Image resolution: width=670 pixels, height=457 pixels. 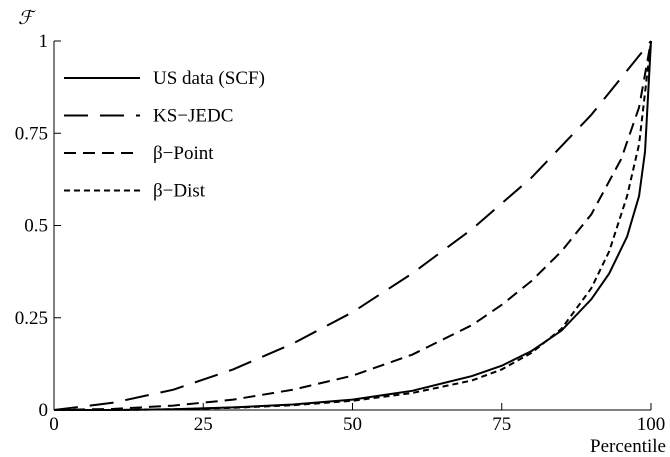 What do you see at coordinates (179, 191) in the screenshot?
I see `legend-label-4: β−Dist` at bounding box center [179, 191].